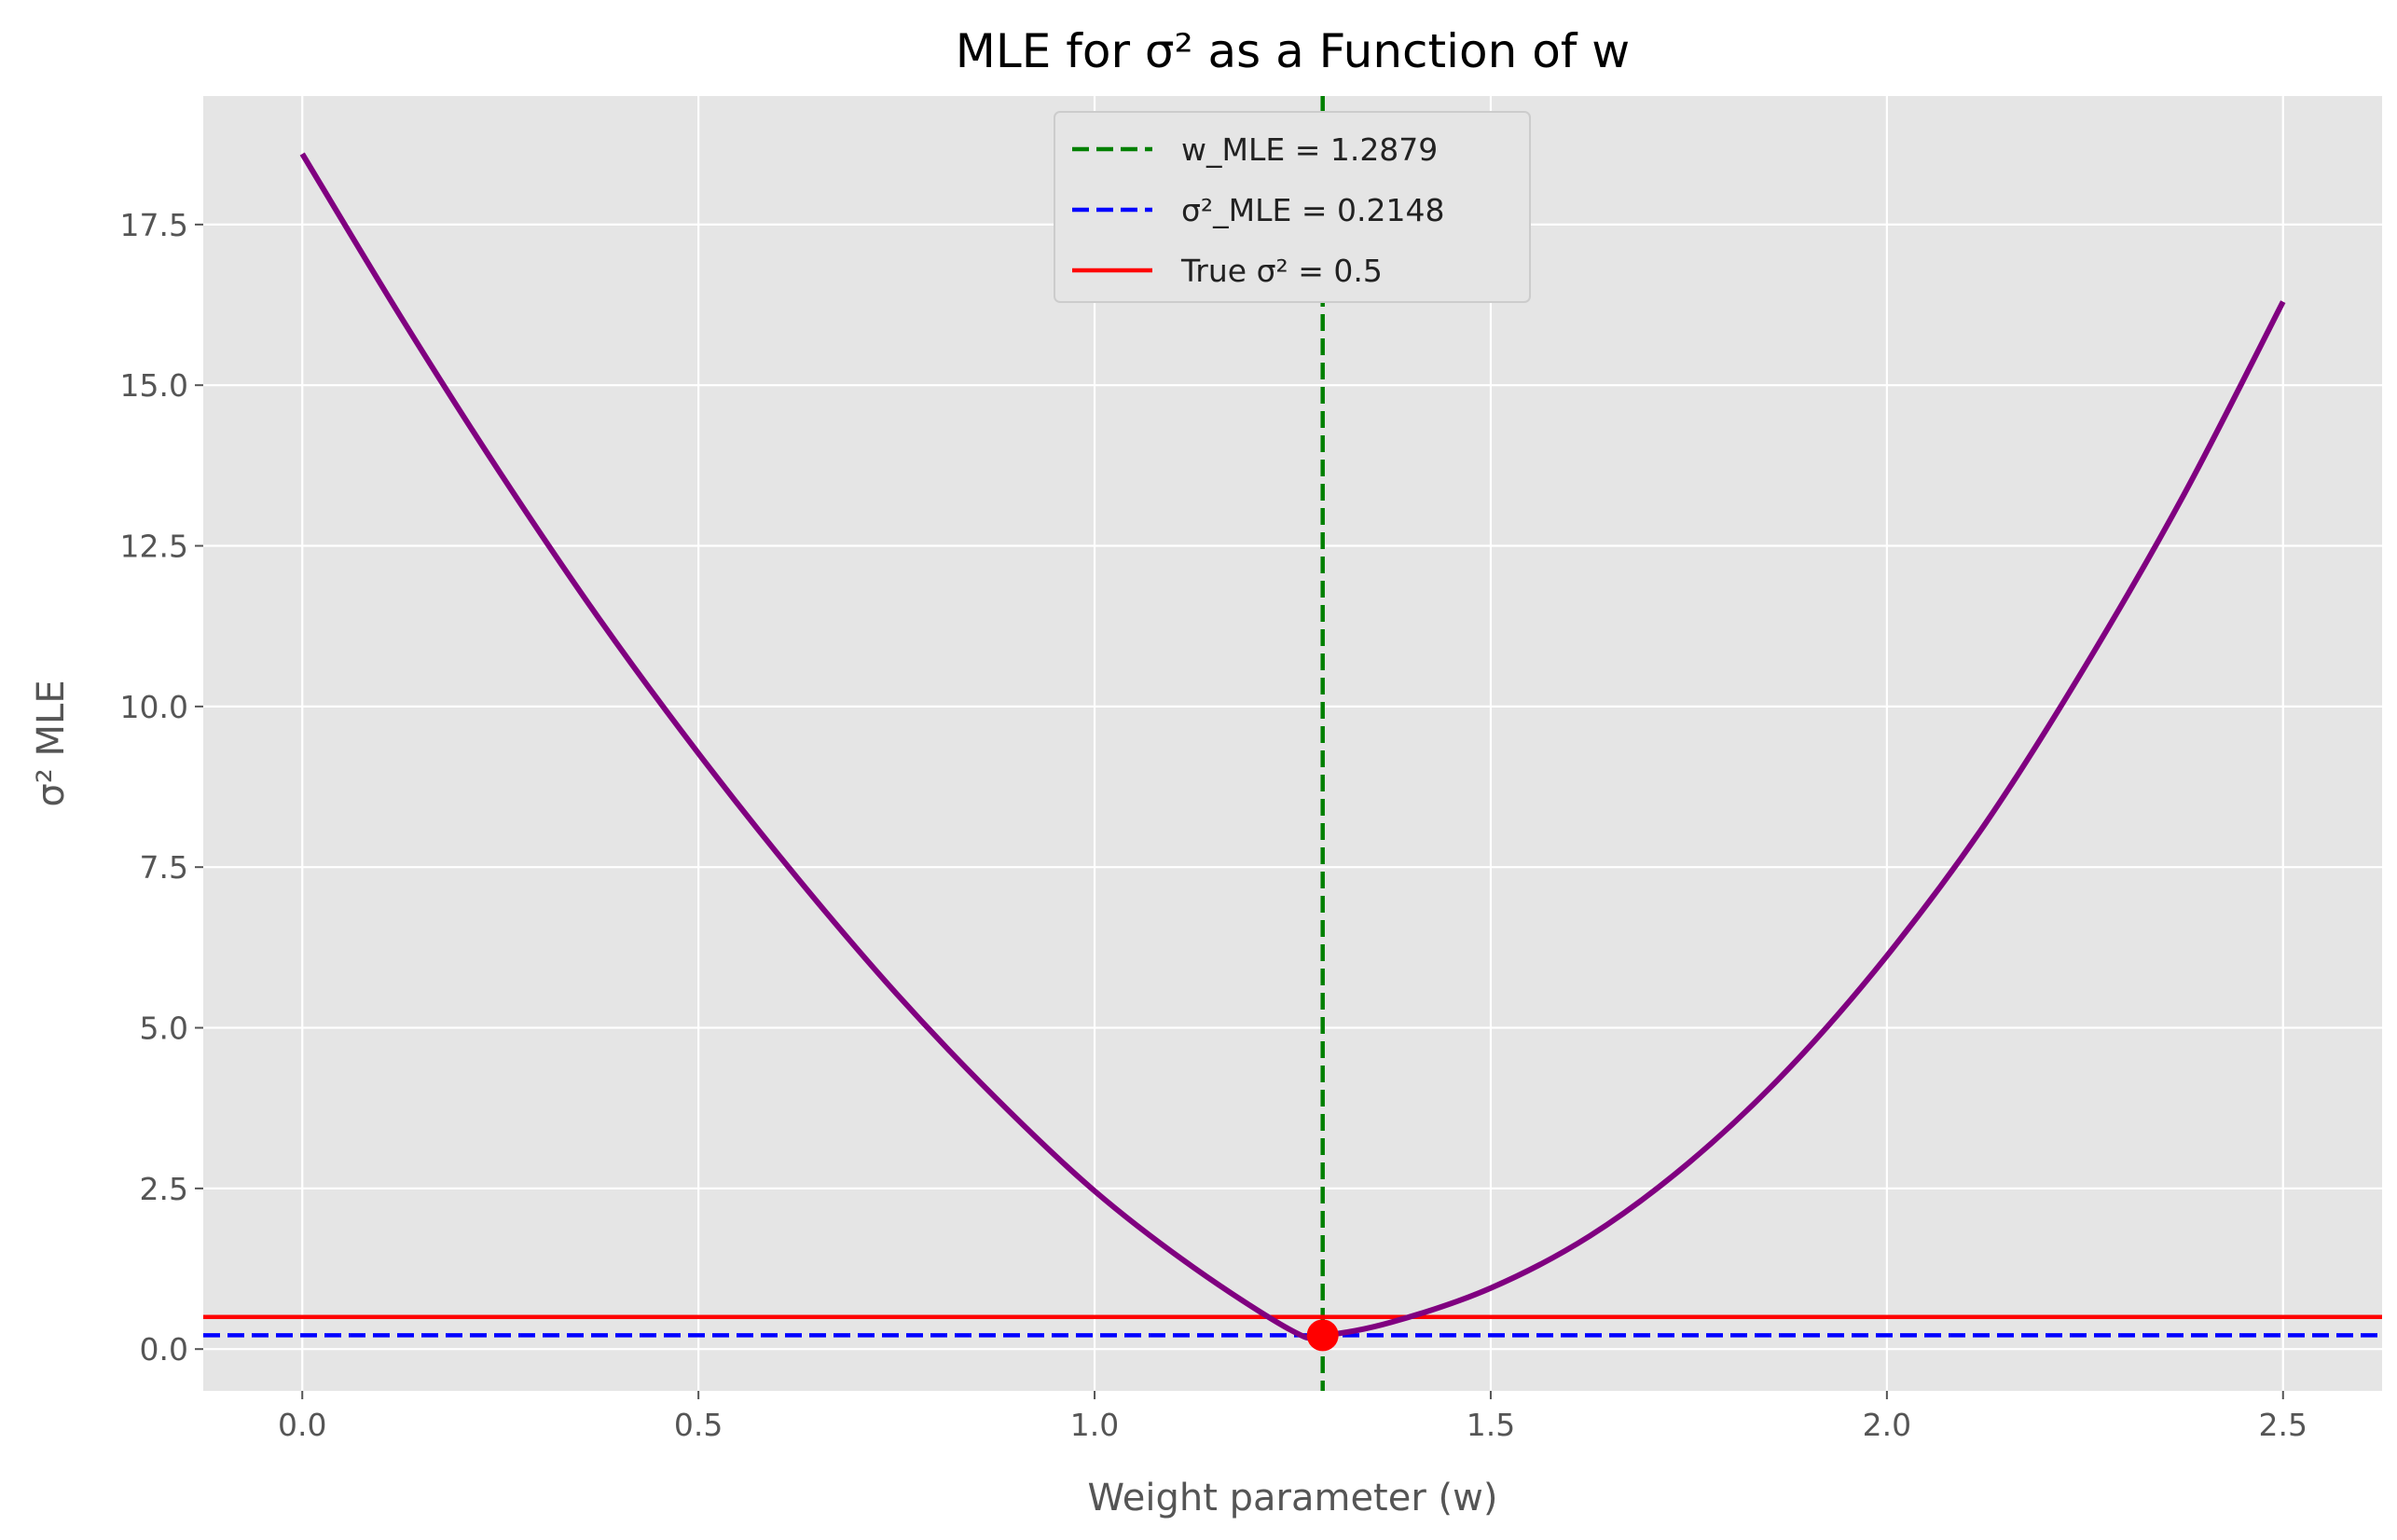 The height and width of the screenshot is (1540, 2397). What do you see at coordinates (164, 1349) in the screenshot?
I see `y-tick-label: 0.0` at bounding box center [164, 1349].